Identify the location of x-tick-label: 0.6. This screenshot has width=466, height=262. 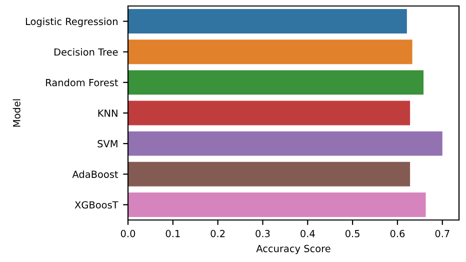
(397, 234).